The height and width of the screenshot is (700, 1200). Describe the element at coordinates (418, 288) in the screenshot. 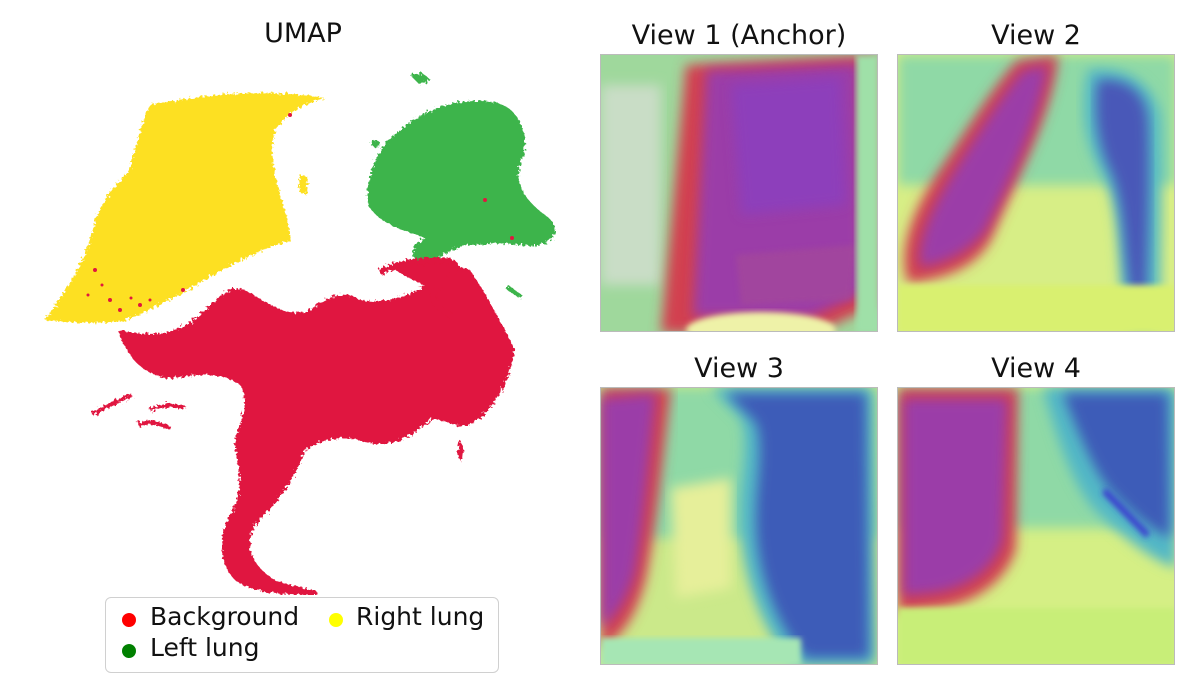

I see `background-loop` at that location.